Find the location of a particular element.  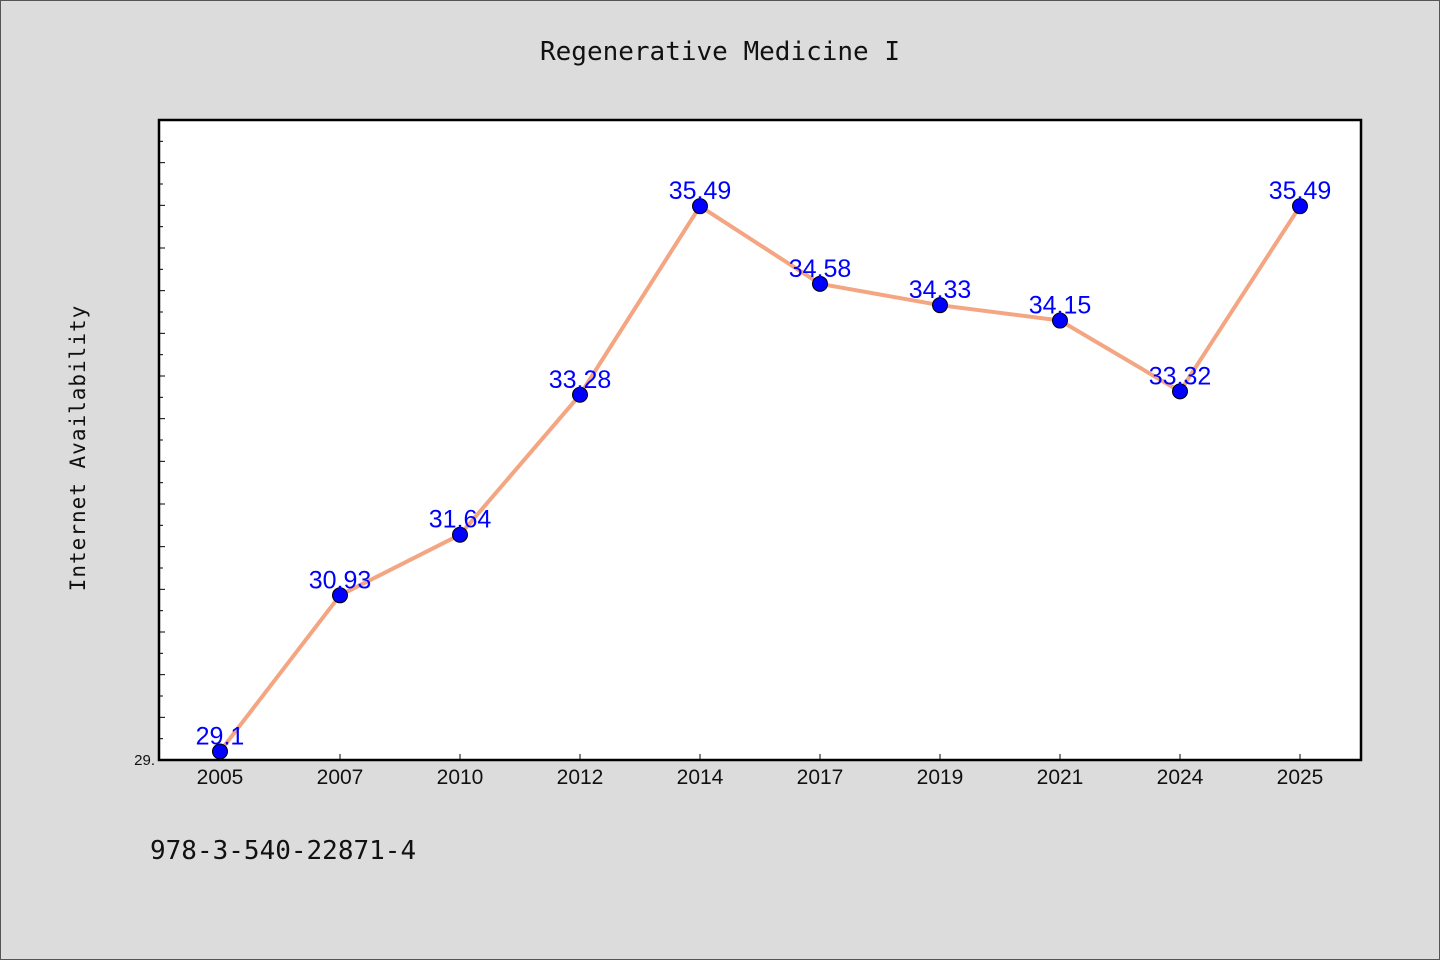

y-axis-label: Internet Availability is located at coordinates (78, 448).